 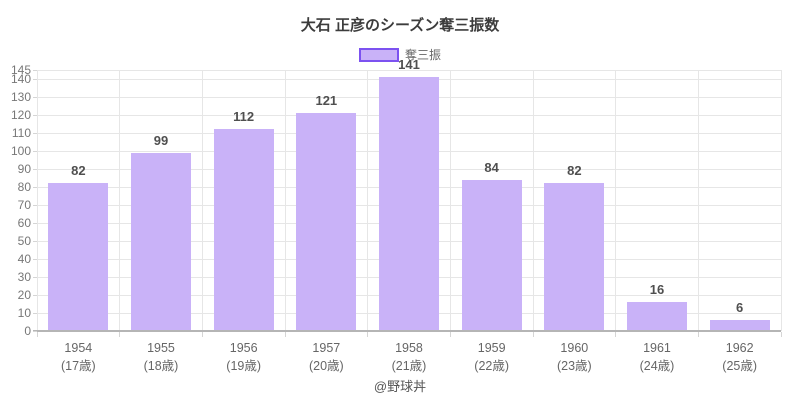 What do you see at coordinates (657, 290) in the screenshot?
I see `bar-value-label: 16` at bounding box center [657, 290].